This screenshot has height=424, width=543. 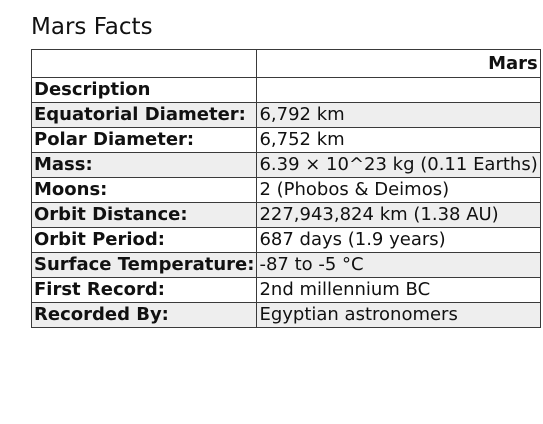 I want to click on table-header-row: Mars, so click(x=285, y=63).